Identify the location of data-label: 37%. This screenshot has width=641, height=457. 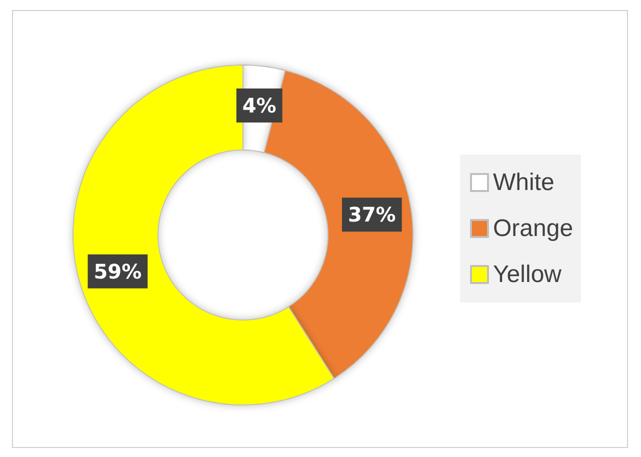
(372, 214).